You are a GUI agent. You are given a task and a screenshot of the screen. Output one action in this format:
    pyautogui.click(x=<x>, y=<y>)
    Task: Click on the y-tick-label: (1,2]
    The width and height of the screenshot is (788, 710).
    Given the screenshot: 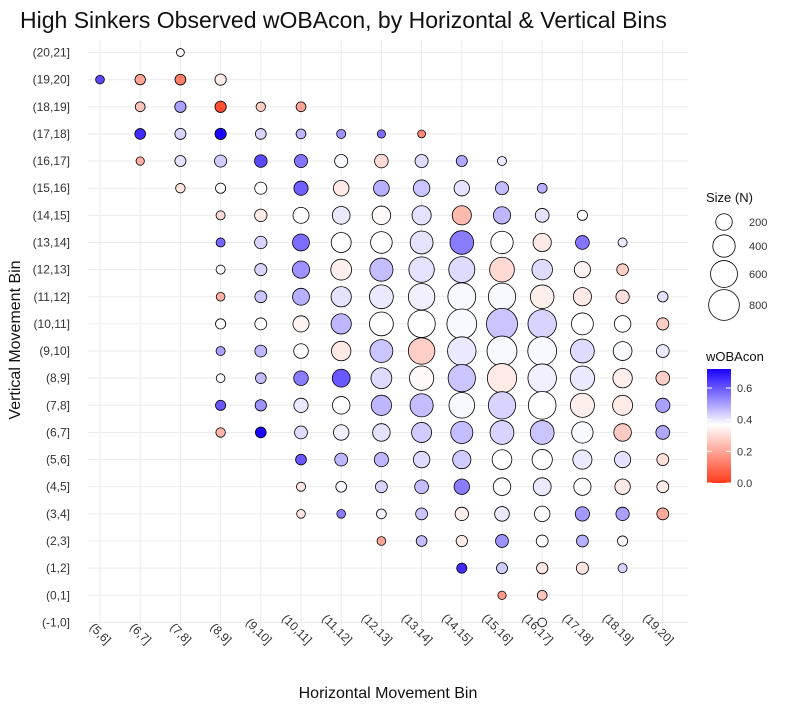 What is the action you would take?
    pyautogui.click(x=58, y=568)
    